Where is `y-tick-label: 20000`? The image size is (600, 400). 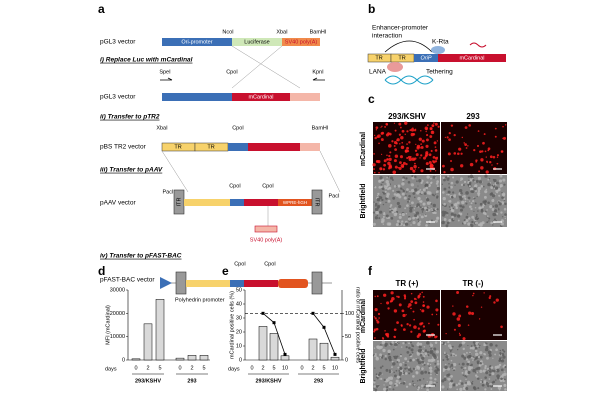 y-tick-label: 20000 is located at coordinates (117, 314).